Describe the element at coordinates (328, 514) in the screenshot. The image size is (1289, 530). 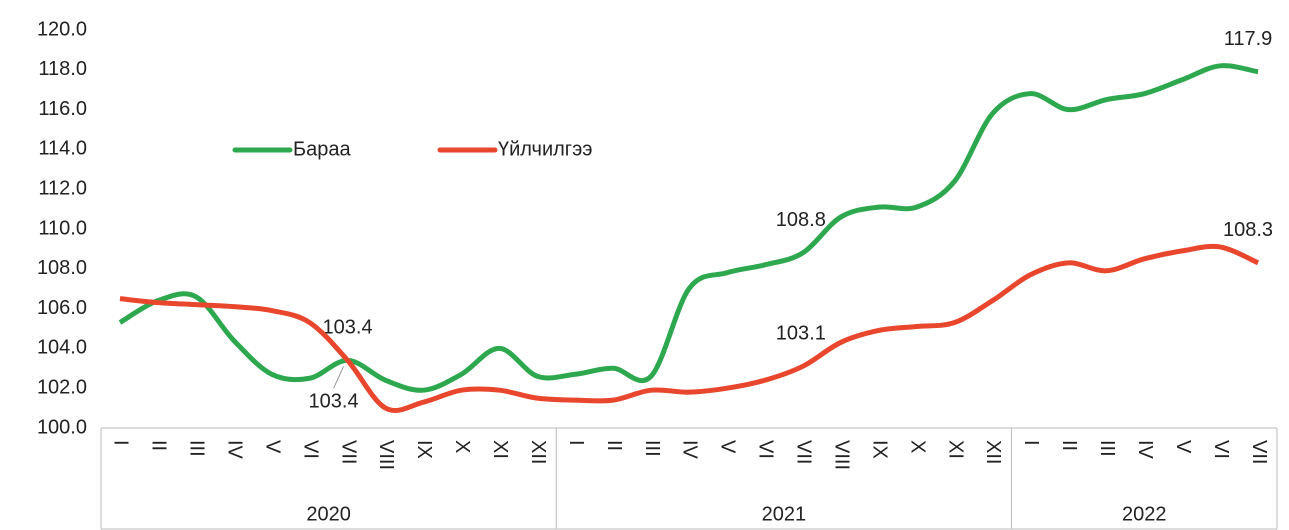
I see `x-group-label: 2020` at that location.